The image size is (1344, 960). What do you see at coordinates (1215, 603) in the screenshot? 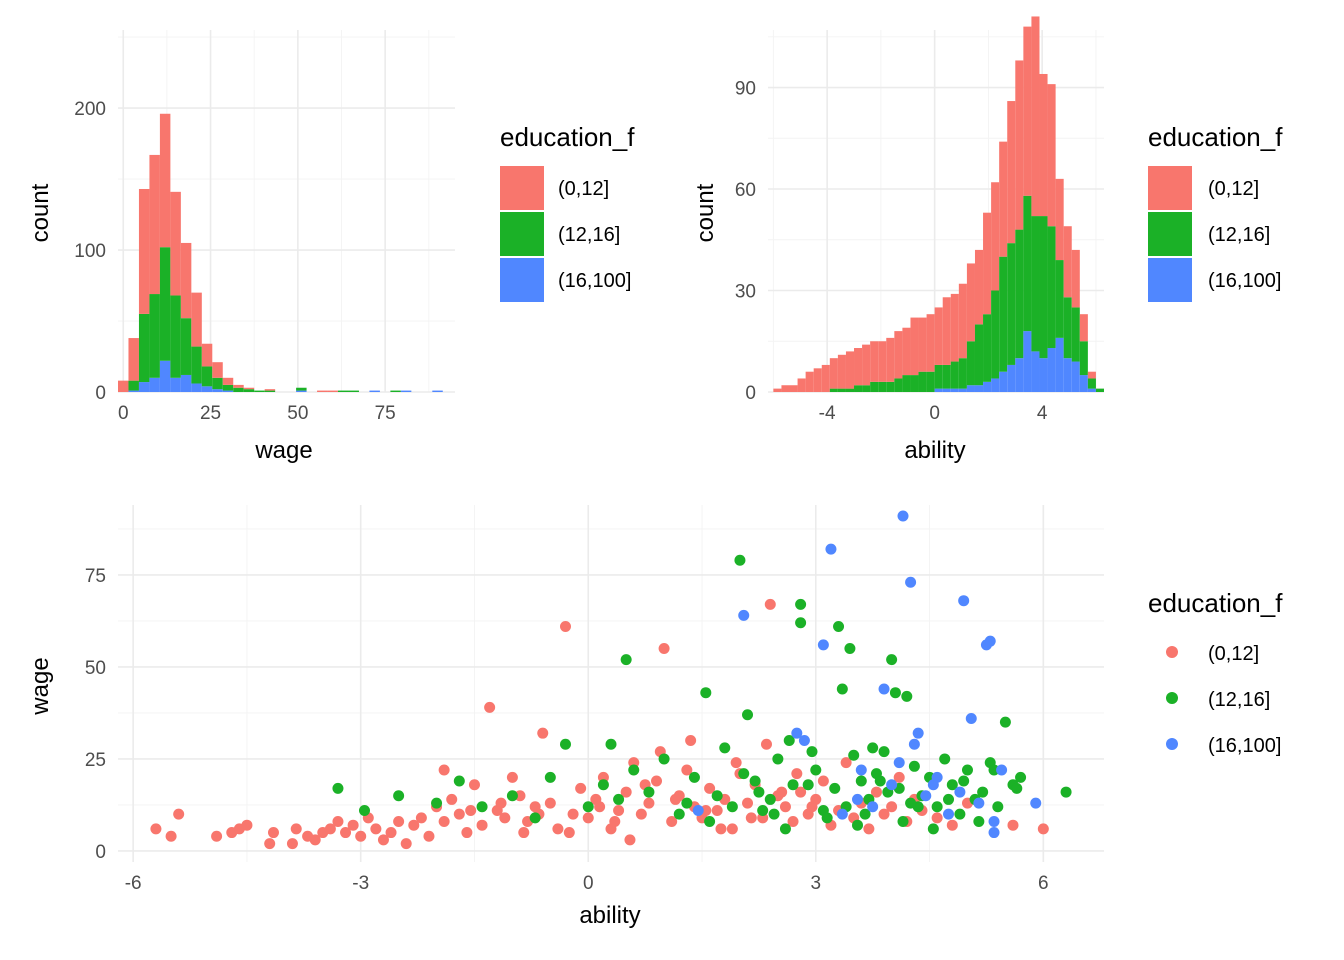
I see `legend-3-title: education_f` at bounding box center [1215, 603].